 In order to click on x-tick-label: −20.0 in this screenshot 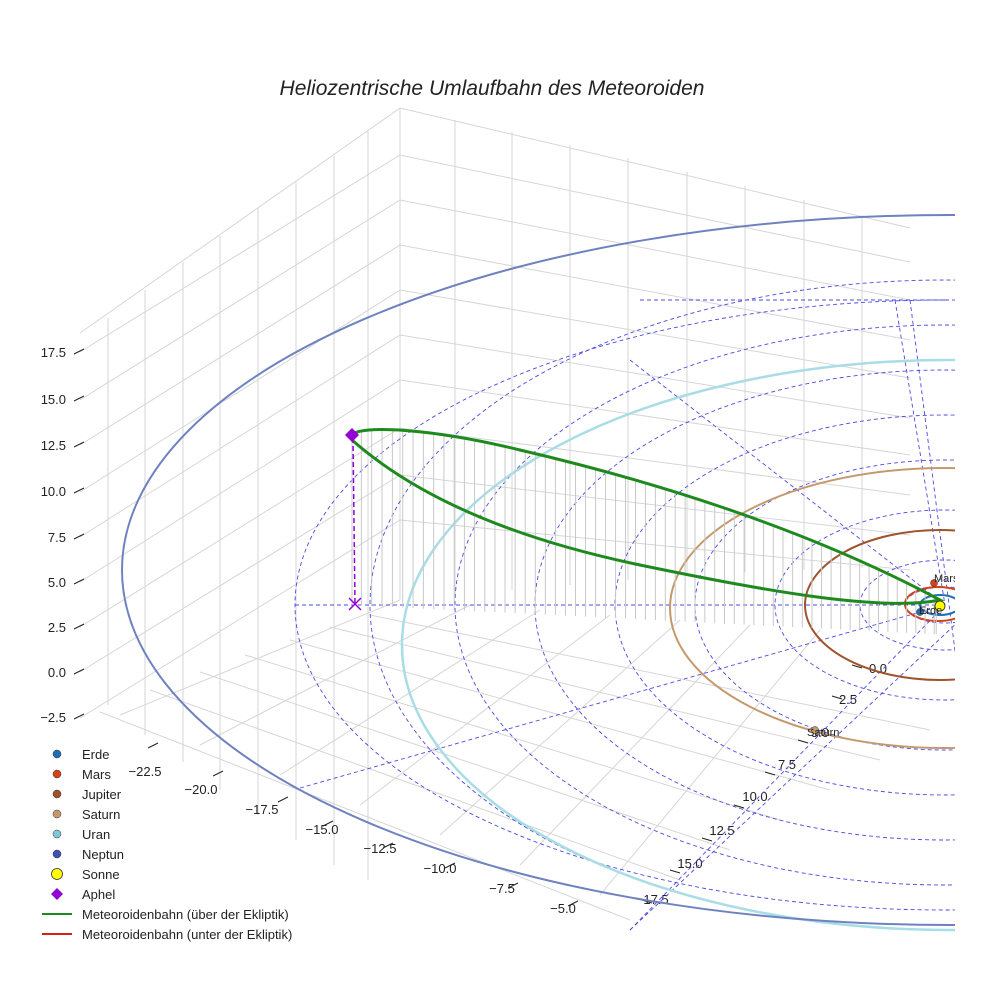, I will do `click(201, 789)`.